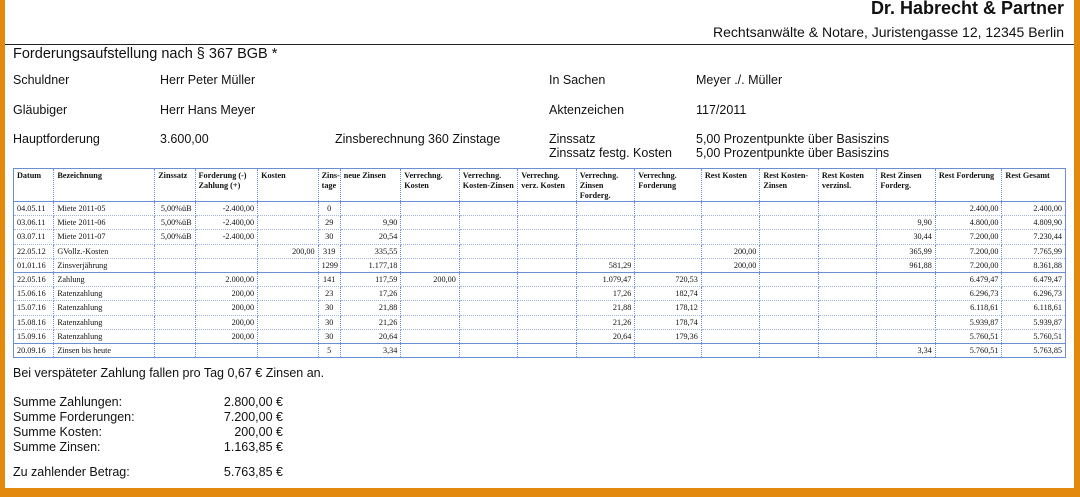  I want to click on table-cell: GVollz.-Kosten, so click(104, 251).